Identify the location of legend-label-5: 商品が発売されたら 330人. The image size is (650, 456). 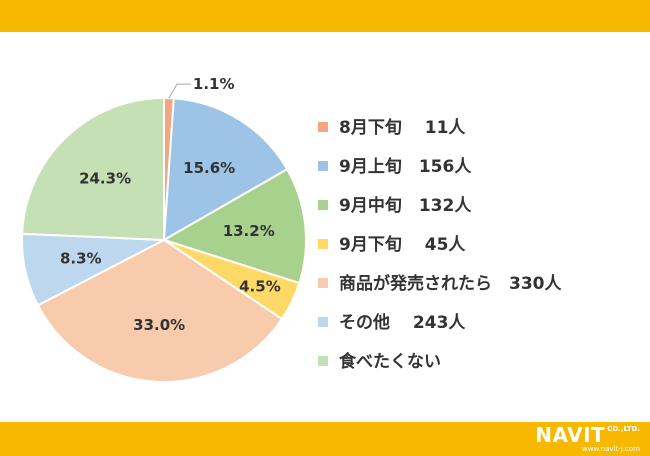
(450, 283).